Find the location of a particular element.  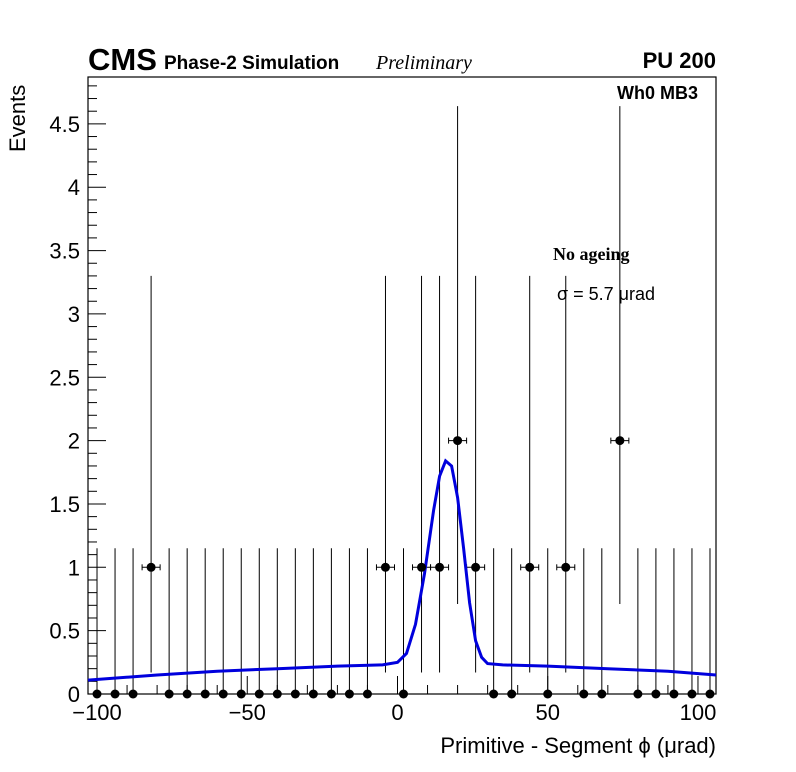

y-tick-label: 4.5 is located at coordinates (64, 124).